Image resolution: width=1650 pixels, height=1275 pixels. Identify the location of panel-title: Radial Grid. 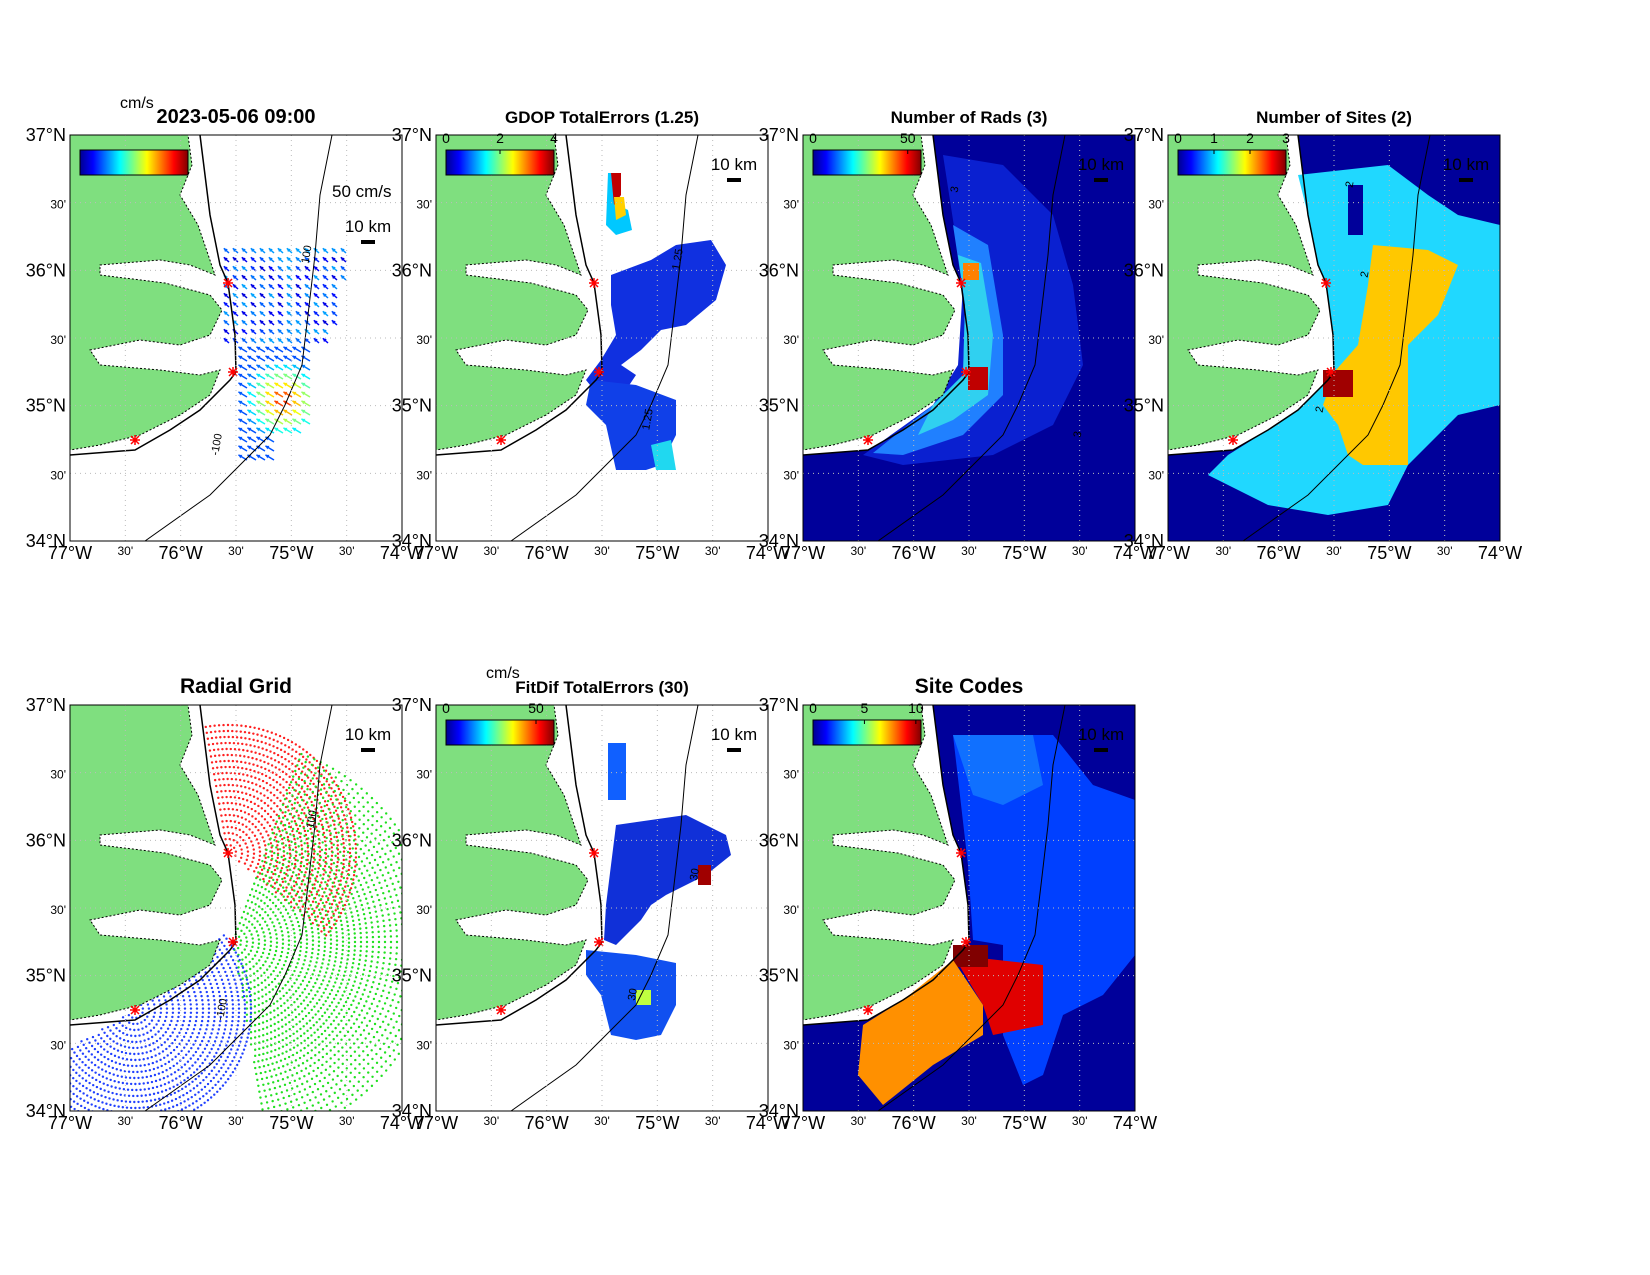
(236, 686).